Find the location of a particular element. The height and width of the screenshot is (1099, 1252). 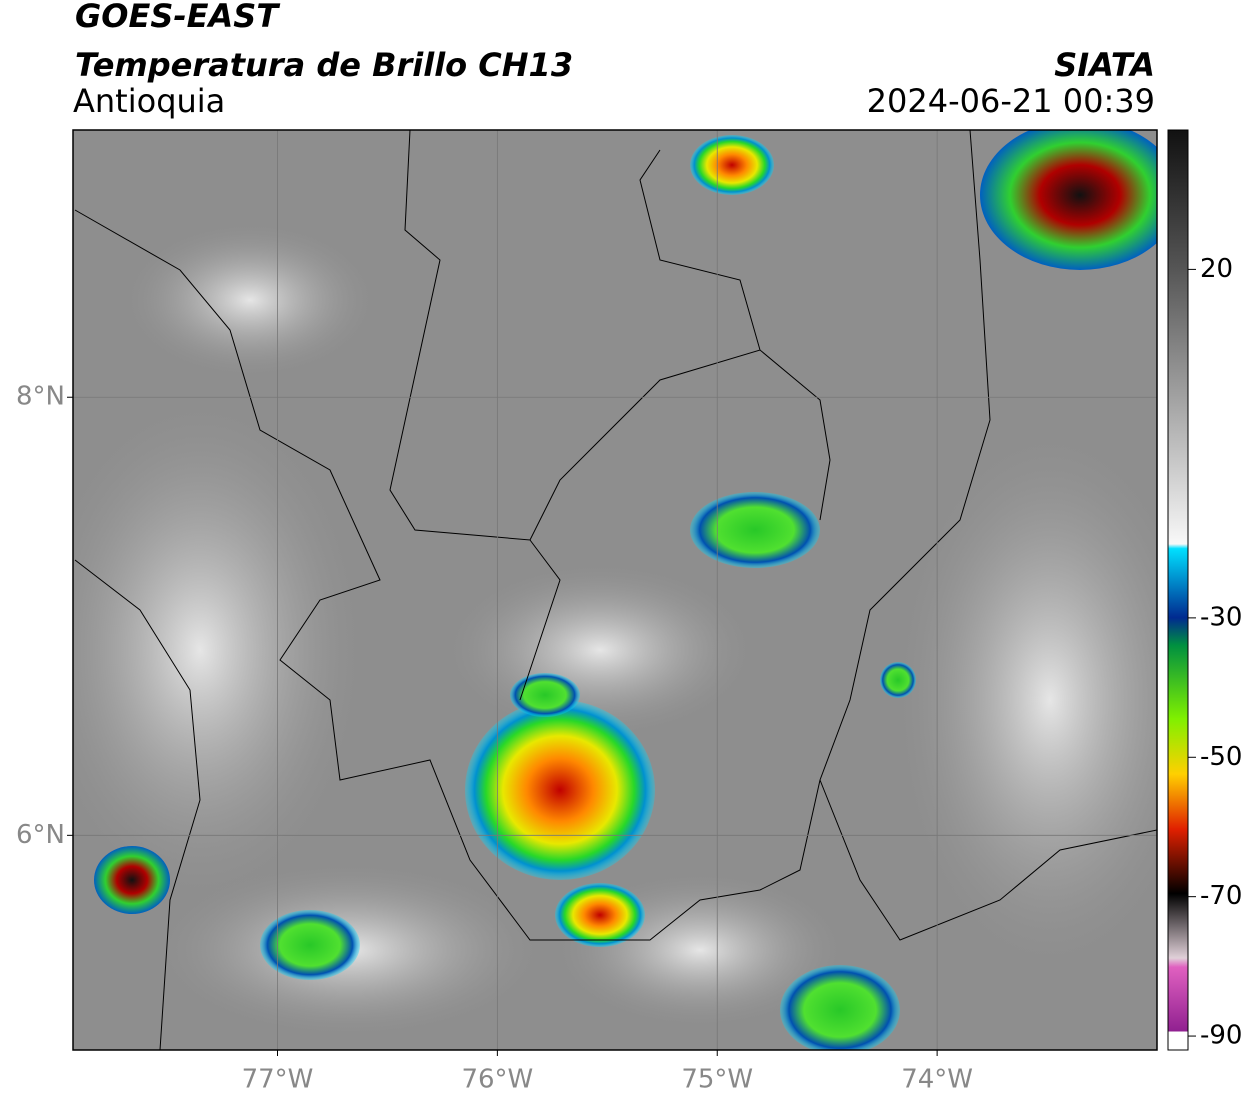

x-tick-label: 75°W is located at coordinates (717, 1080).